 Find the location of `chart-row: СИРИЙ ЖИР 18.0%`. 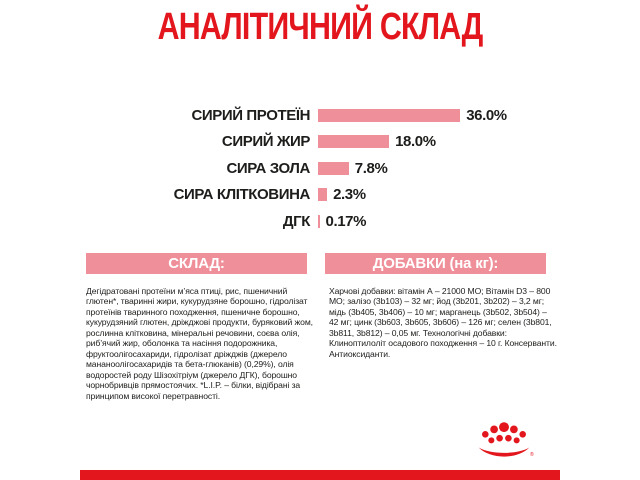

chart-row: СИРИЙ ЖИР 18.0% is located at coordinates (320, 142).